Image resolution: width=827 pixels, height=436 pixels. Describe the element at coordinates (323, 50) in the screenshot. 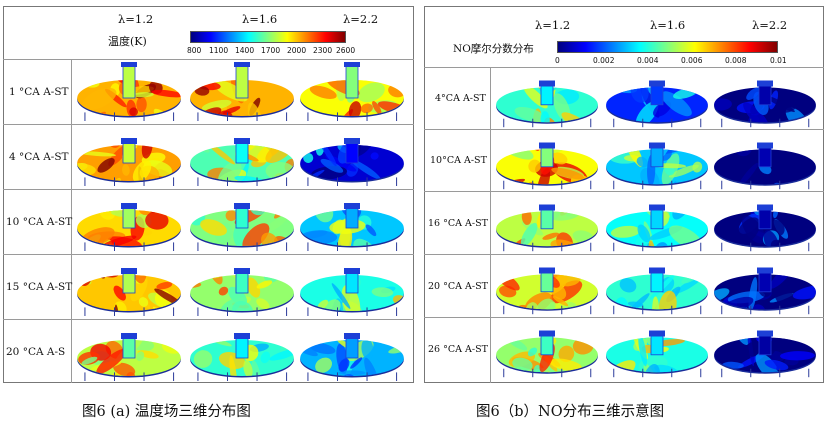

I see `panel-a-tick: 2300` at that location.